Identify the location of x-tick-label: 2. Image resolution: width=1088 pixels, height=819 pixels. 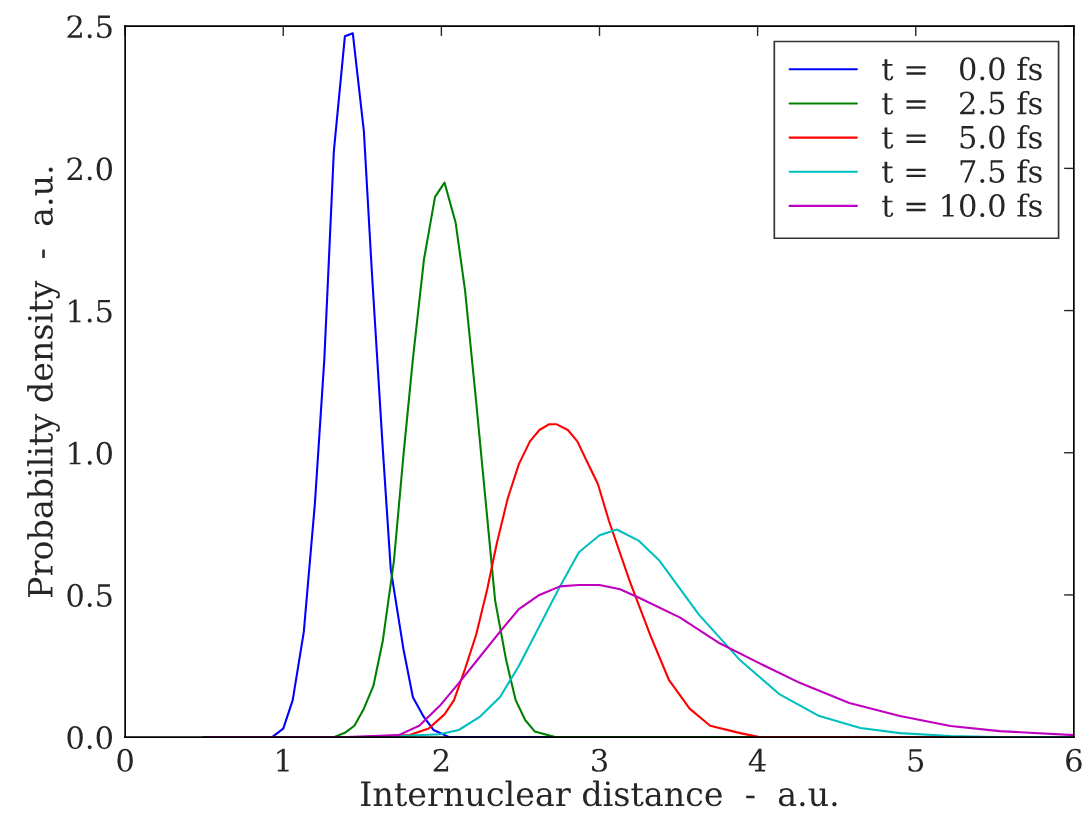
(441, 760).